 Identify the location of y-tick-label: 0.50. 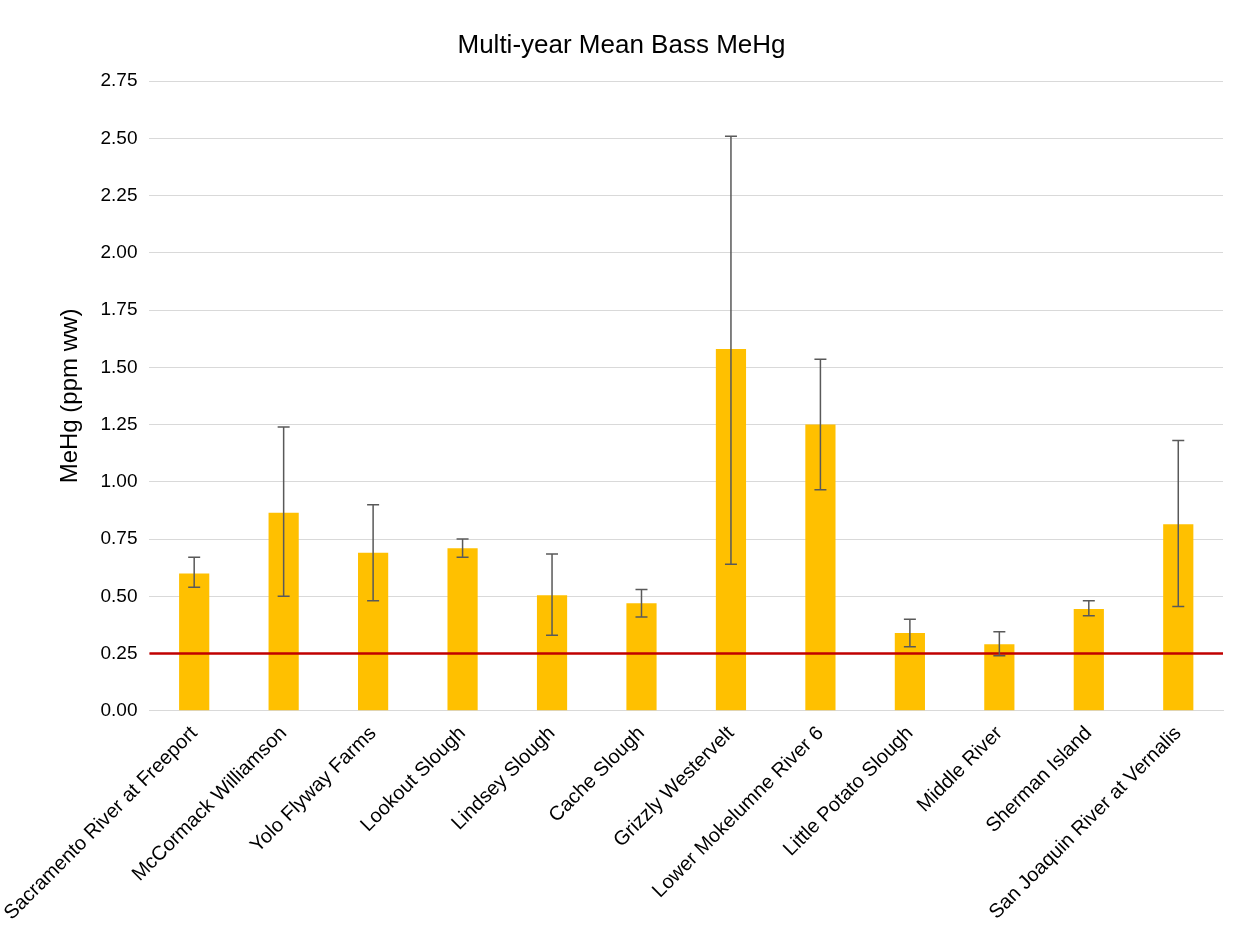
(119, 595).